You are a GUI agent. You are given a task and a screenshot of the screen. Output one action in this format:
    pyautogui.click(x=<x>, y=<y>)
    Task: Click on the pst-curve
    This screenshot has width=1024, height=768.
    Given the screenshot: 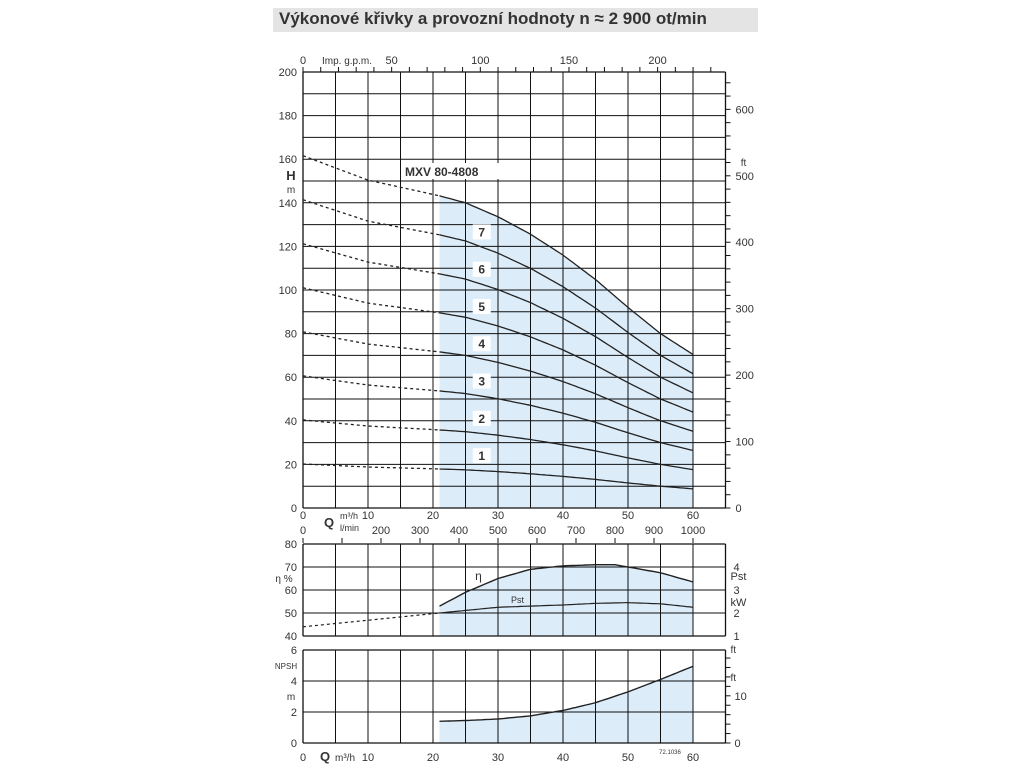 What is the action you would take?
    pyautogui.click(x=566, y=607)
    